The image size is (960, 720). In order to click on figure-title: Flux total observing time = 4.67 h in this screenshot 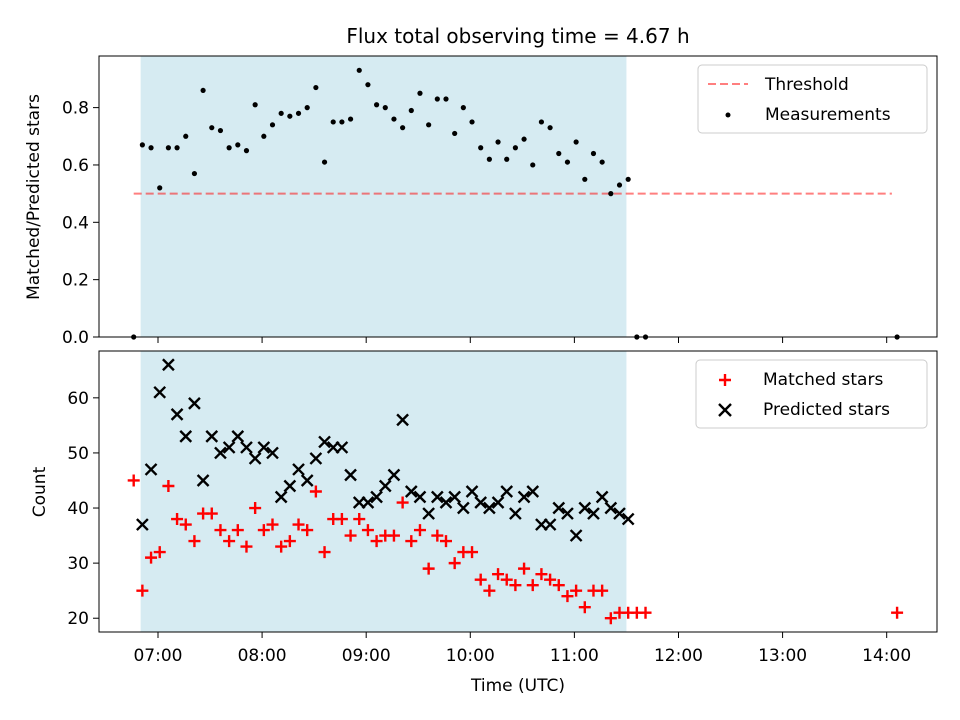, I will do `click(517, 36)`.